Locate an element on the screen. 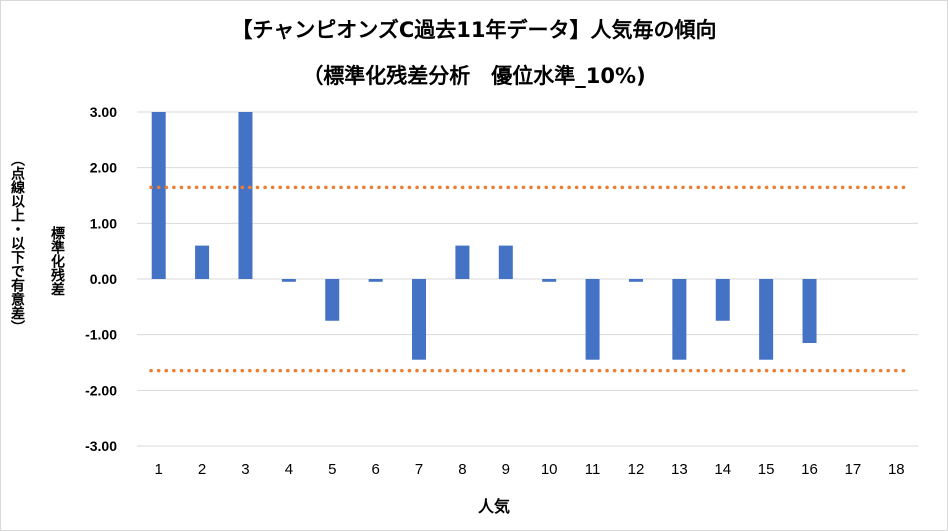 This screenshot has height=531, width=948. y-tick-label: 3.00 is located at coordinates (103, 112).